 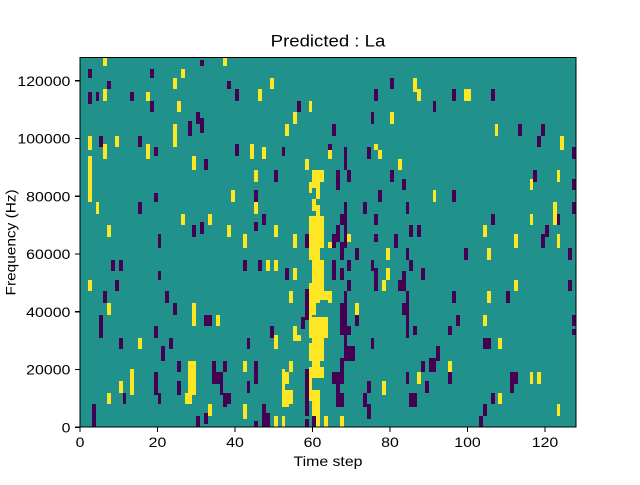 I want to click on svg-text: 80, so click(x=390, y=442).